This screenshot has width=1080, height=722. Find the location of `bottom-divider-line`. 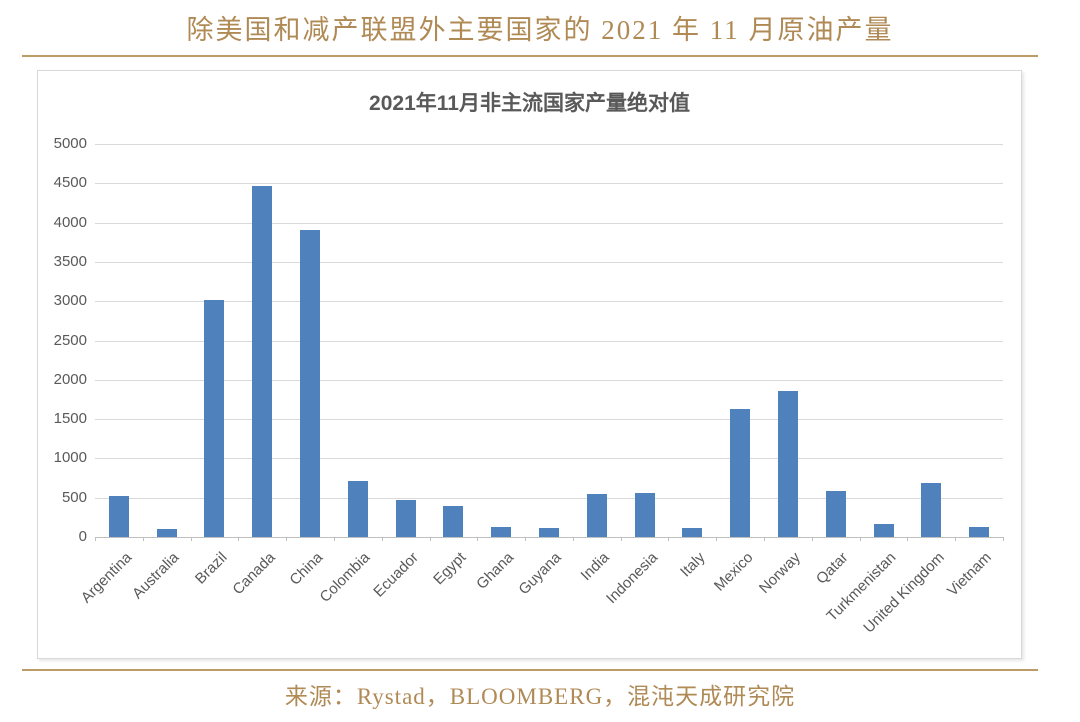

bottom-divider-line is located at coordinates (530, 670).